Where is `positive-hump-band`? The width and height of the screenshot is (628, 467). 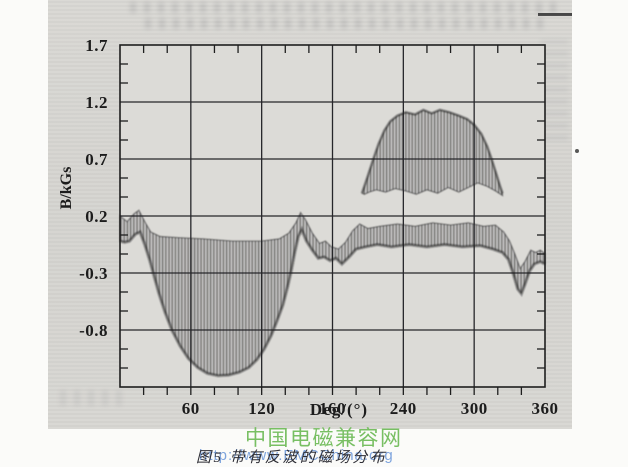 positive-hump-band is located at coordinates (432, 153).